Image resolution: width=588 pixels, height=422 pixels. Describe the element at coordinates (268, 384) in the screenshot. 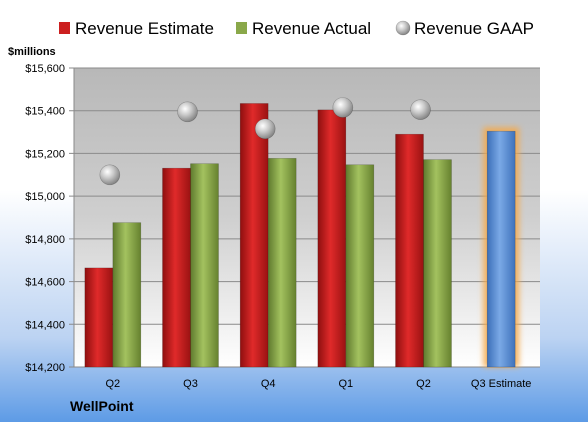

I see `x-tick-label: Q4` at that location.